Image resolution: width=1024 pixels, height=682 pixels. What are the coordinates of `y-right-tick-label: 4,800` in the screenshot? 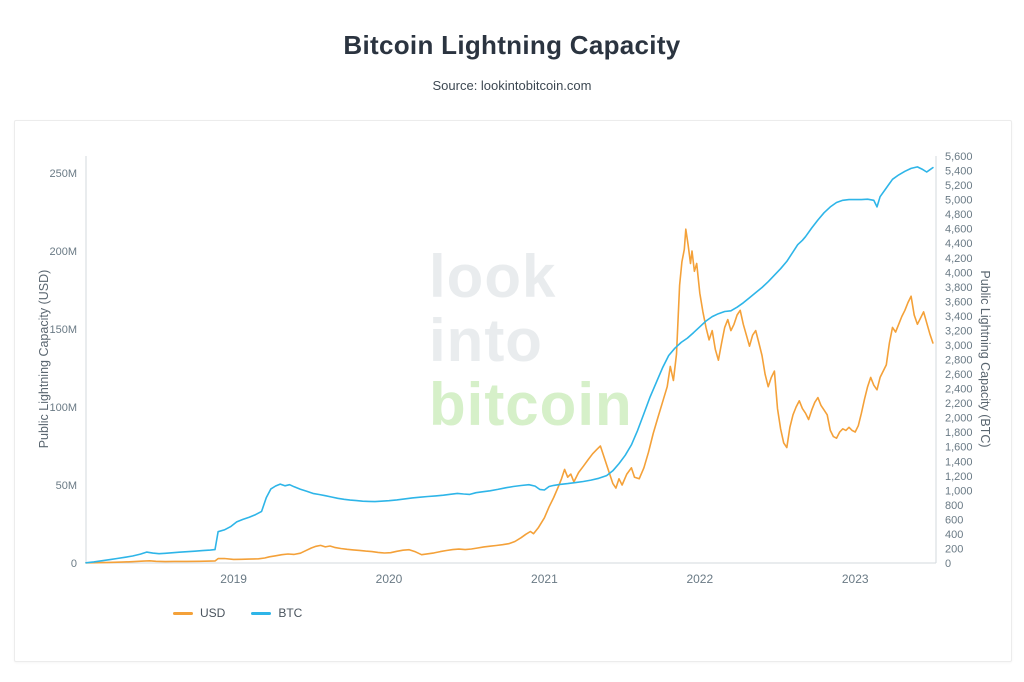 It's located at (959, 215).